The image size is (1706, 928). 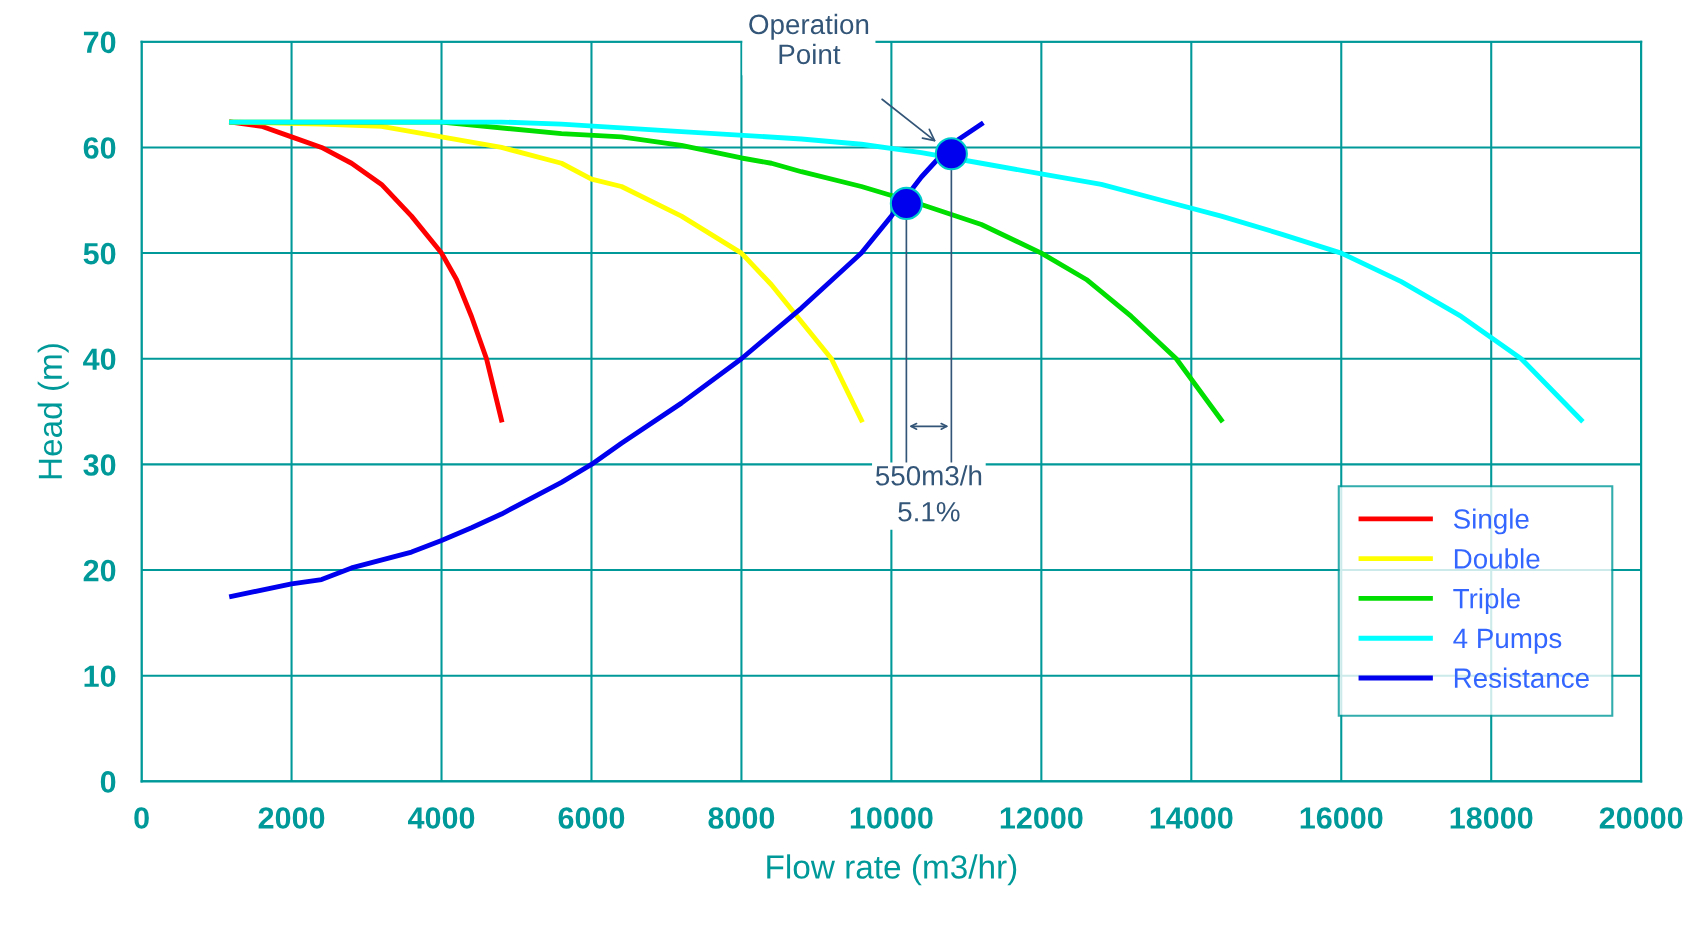 I want to click on y-axis-title: Head (m), so click(x=53, y=411).